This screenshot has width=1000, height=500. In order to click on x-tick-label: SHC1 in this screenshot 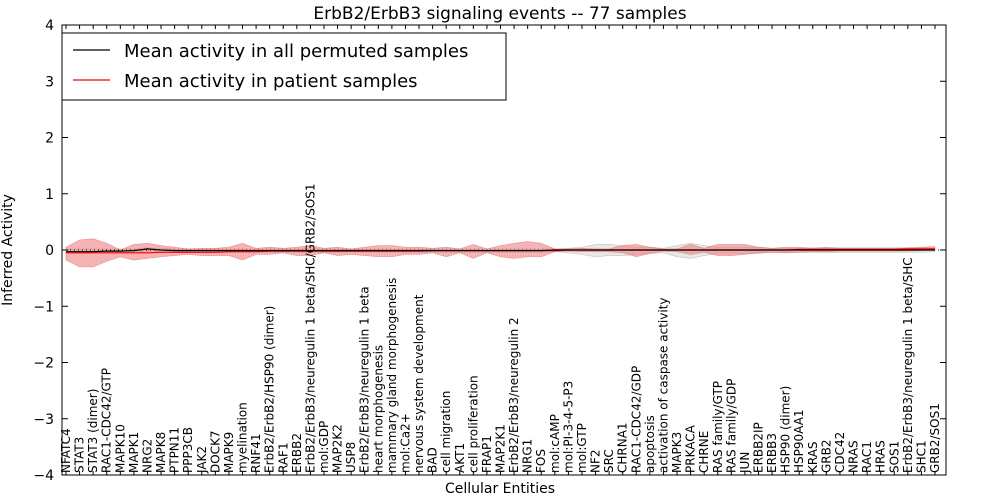, I will do `click(921, 456)`.